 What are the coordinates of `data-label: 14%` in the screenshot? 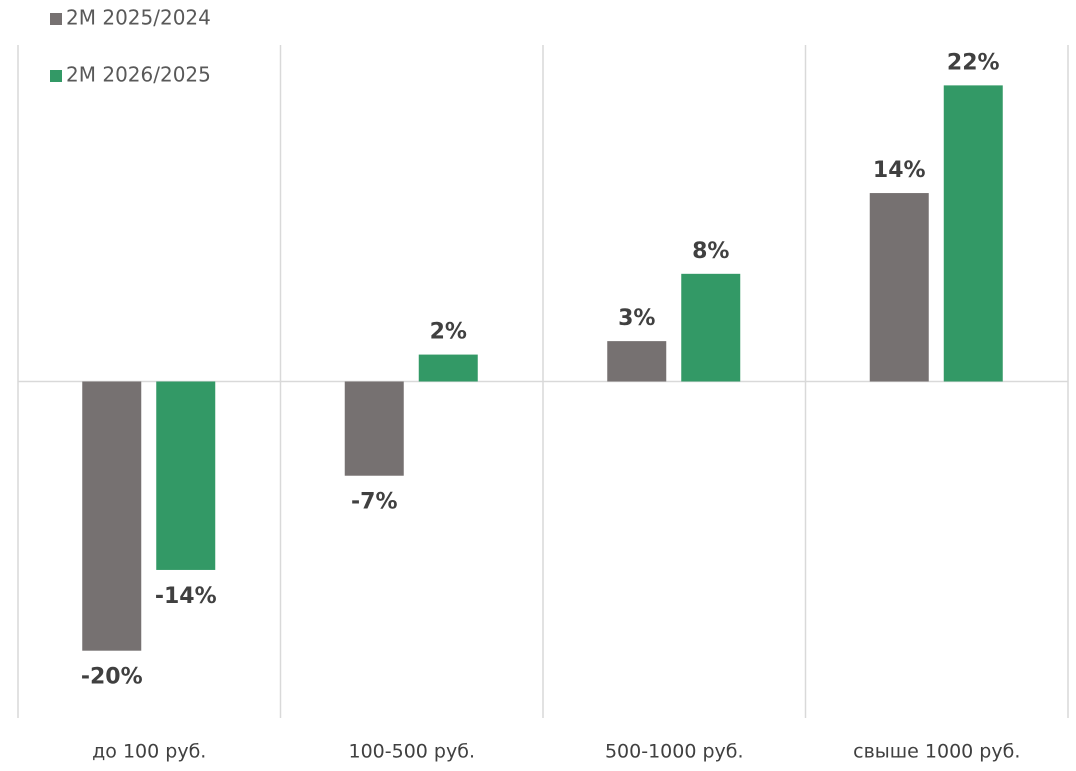 It's located at (899, 170).